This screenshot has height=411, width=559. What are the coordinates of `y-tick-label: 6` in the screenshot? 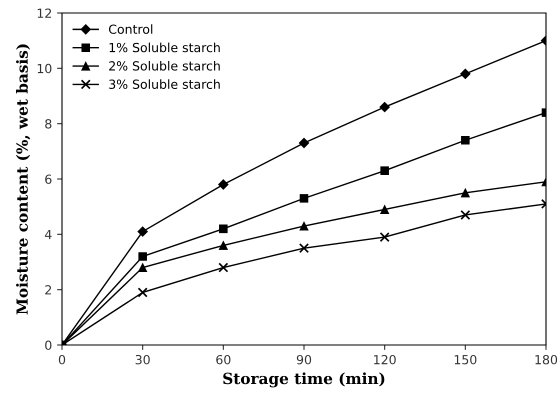 It's located at (48, 179).